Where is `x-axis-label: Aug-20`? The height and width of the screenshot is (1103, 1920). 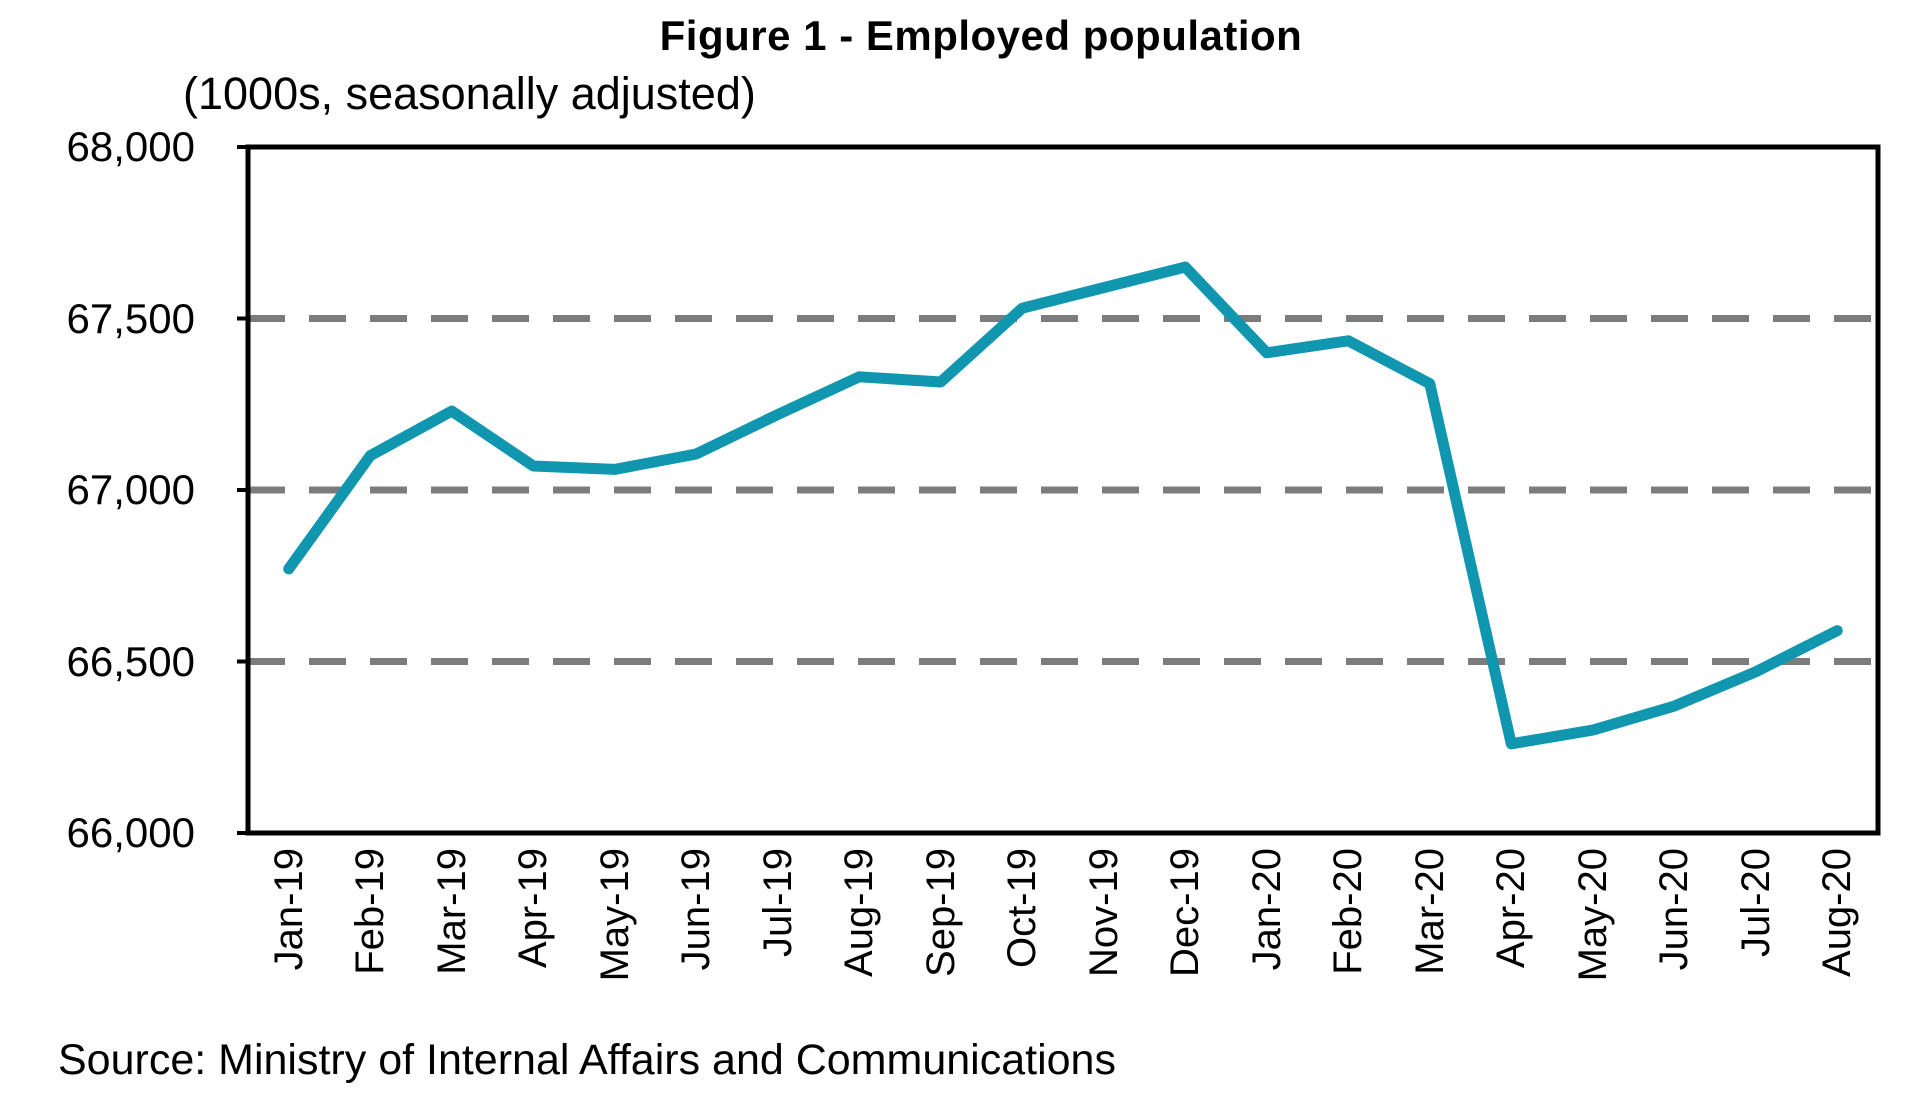 x-axis-label: Aug-20 is located at coordinates (1837, 912).